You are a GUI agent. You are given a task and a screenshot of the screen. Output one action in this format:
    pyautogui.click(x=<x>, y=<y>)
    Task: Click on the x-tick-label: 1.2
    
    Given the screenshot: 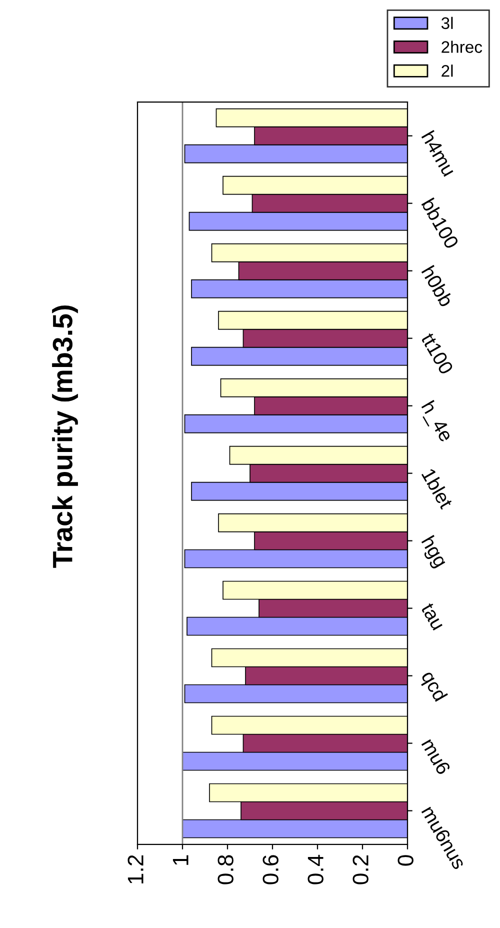 What is the action you would take?
    pyautogui.click(x=136, y=869)
    